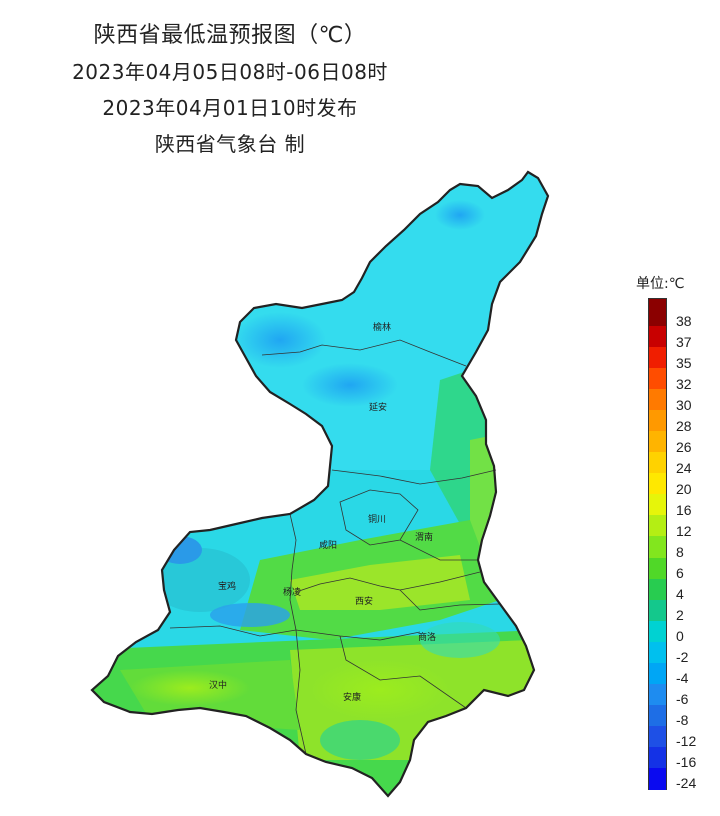  What do you see at coordinates (230, 144) in the screenshot?
I see `agency-label: 陕西省气象台 制` at bounding box center [230, 144].